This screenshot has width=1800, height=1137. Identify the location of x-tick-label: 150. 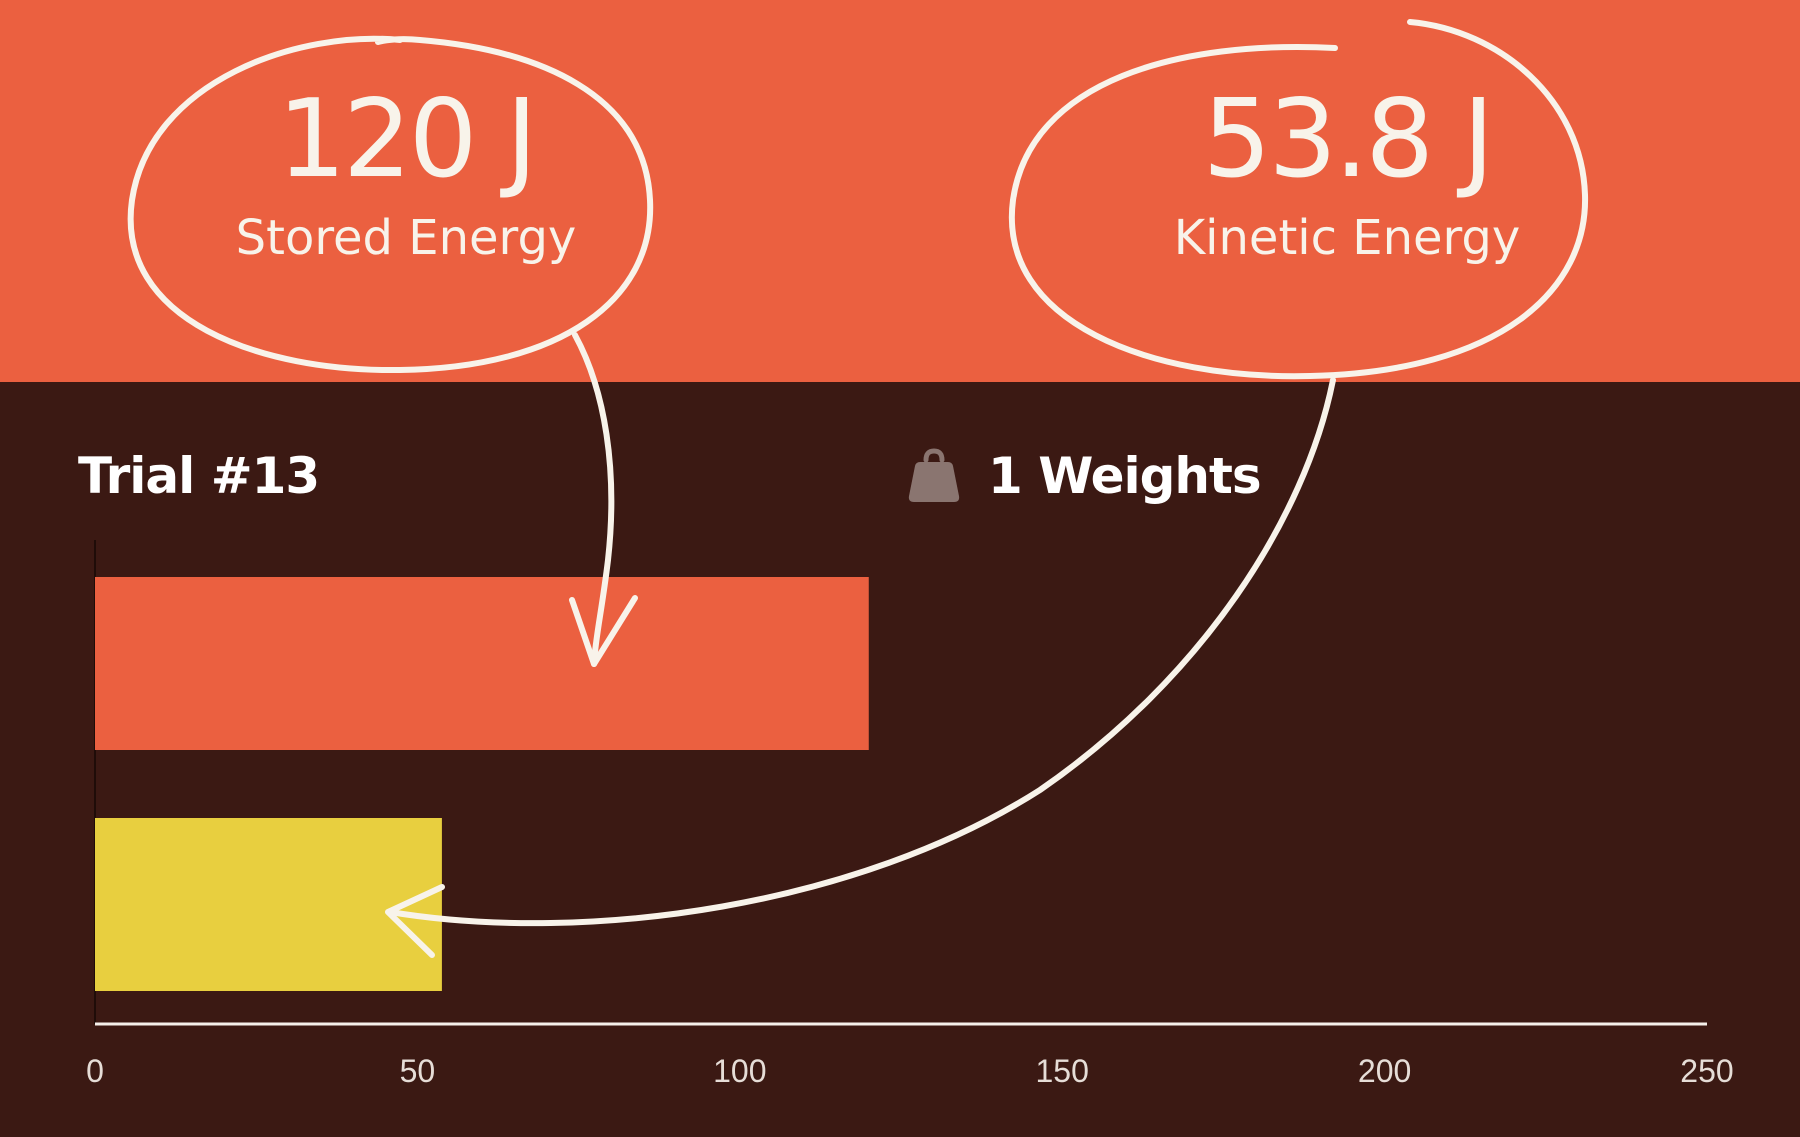
(1062, 1071).